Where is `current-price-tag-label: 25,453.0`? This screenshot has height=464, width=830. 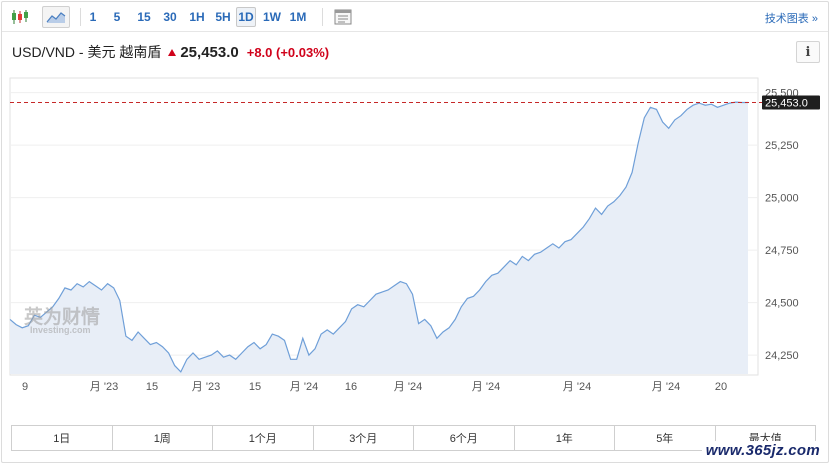 current-price-tag-label: 25,453.0 is located at coordinates (786, 103).